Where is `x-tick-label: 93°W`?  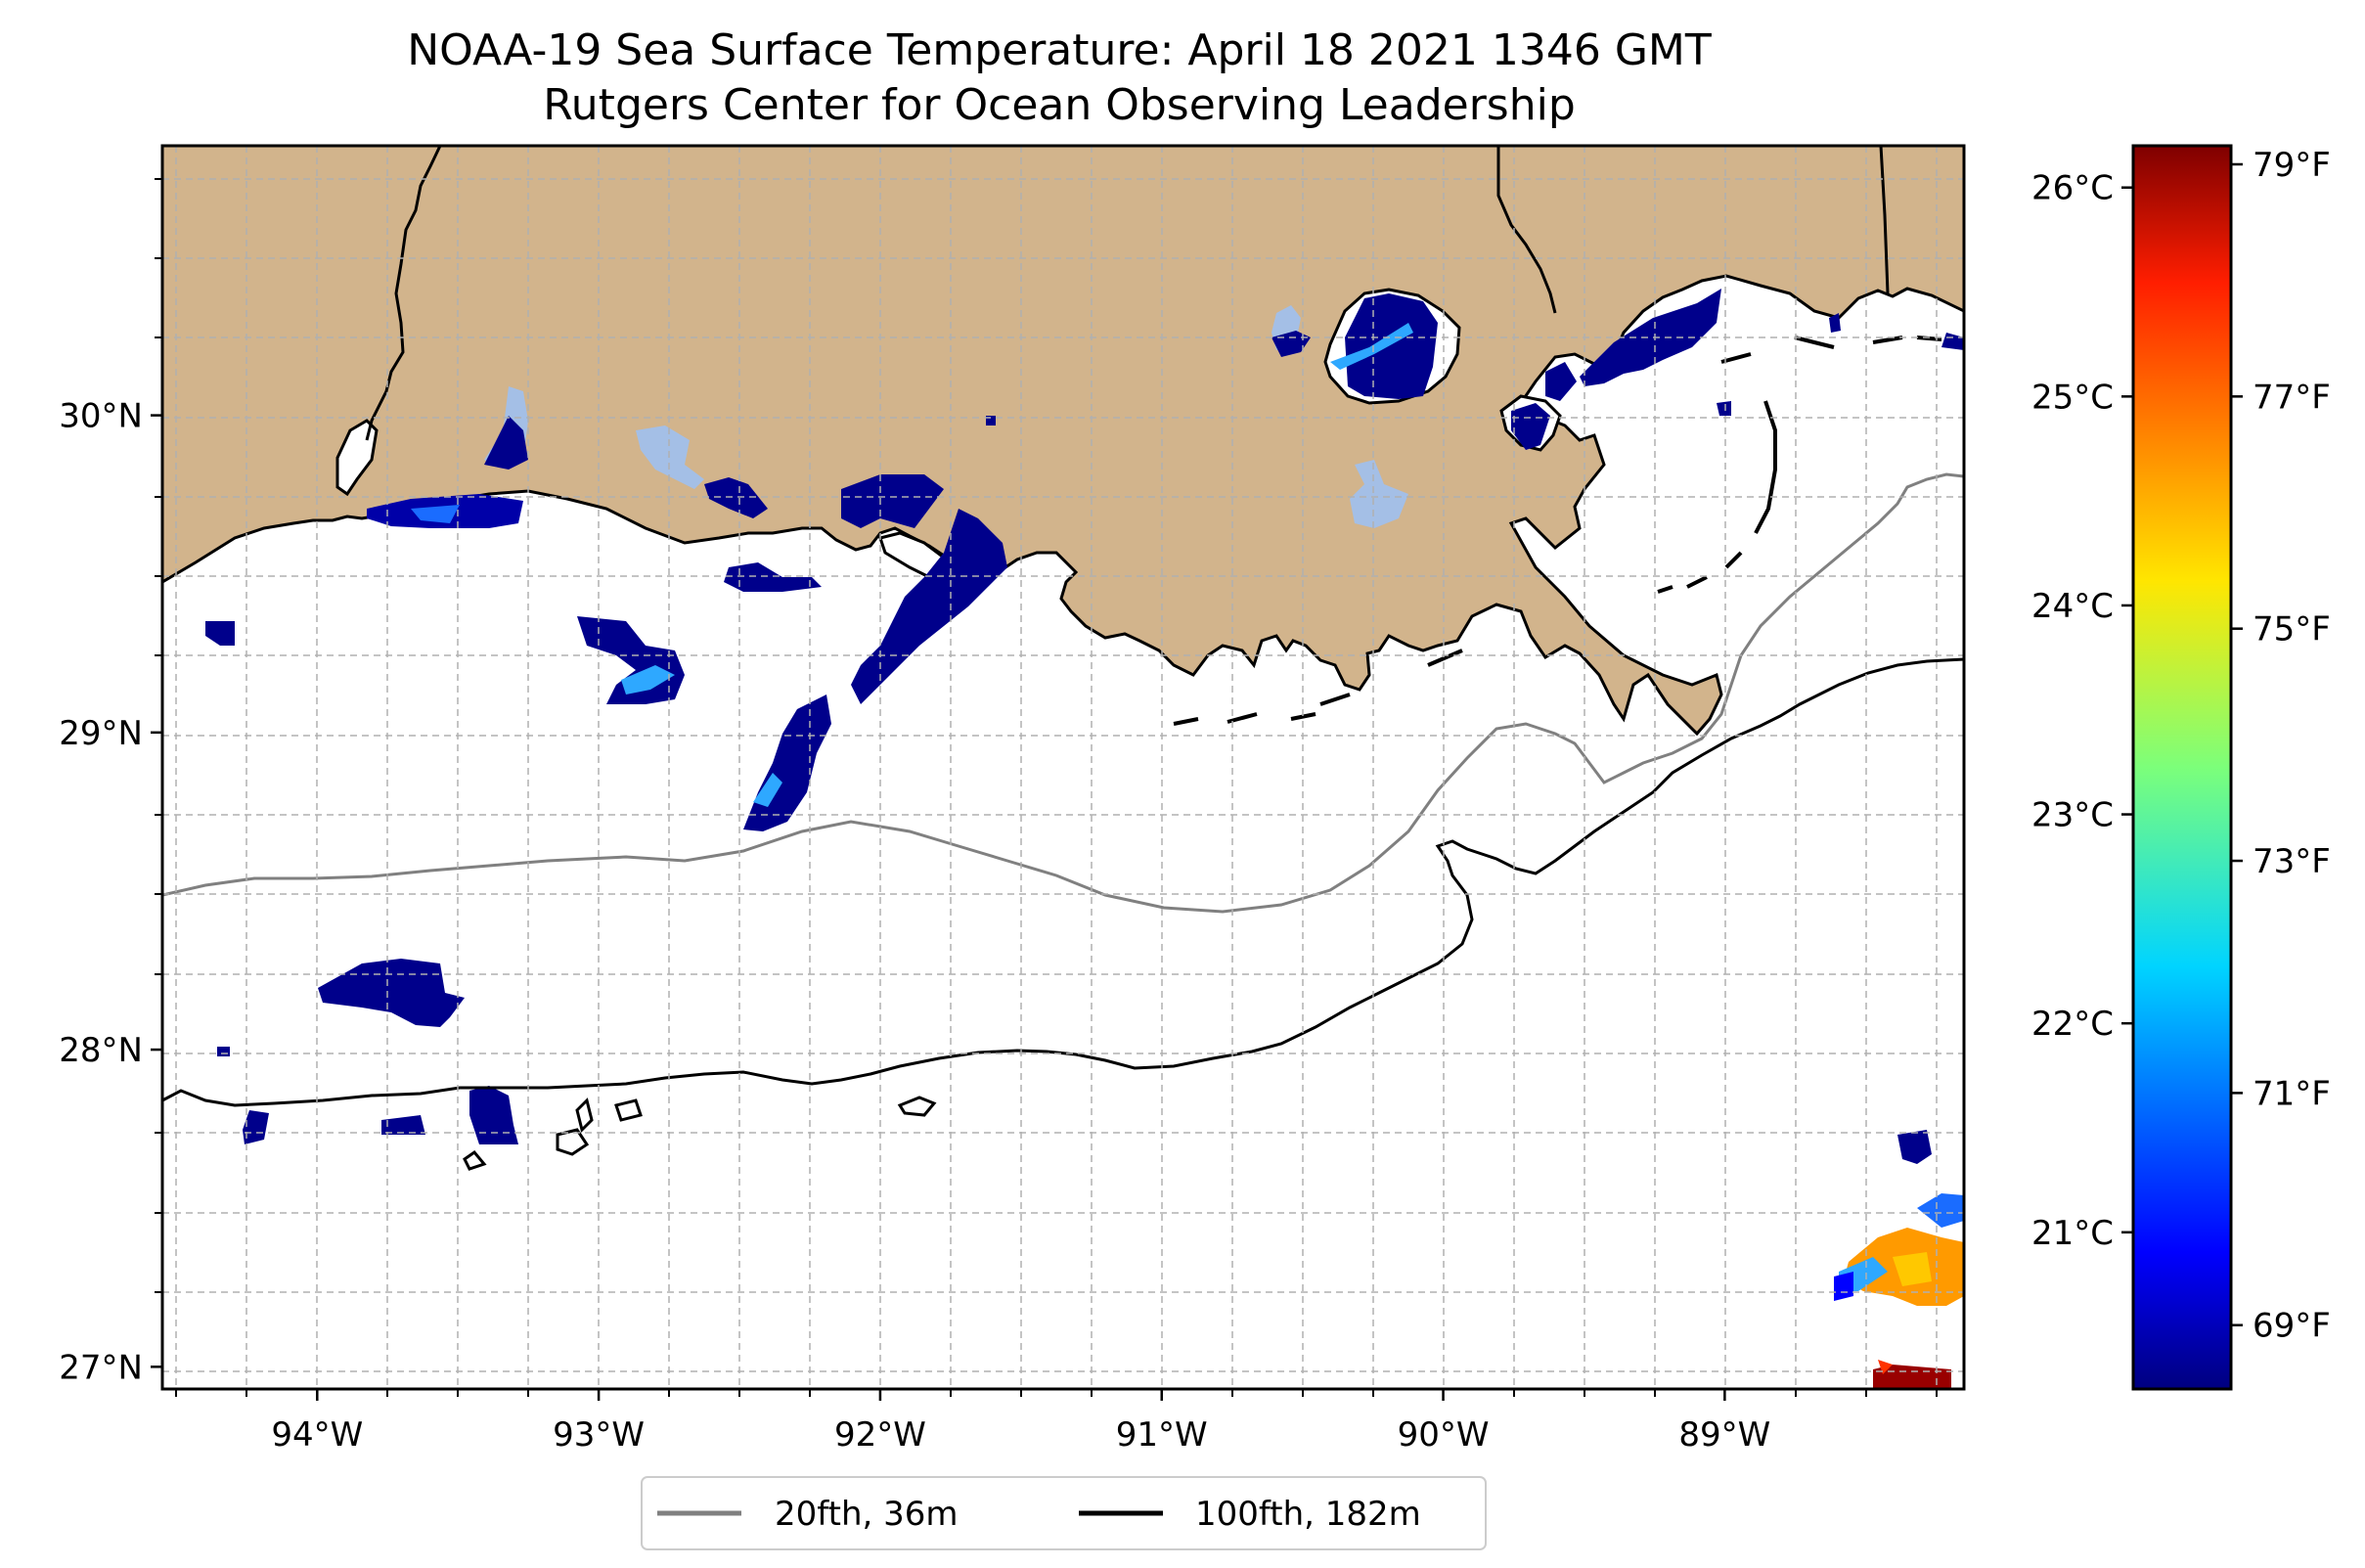
x-tick-label: 93°W is located at coordinates (599, 1435).